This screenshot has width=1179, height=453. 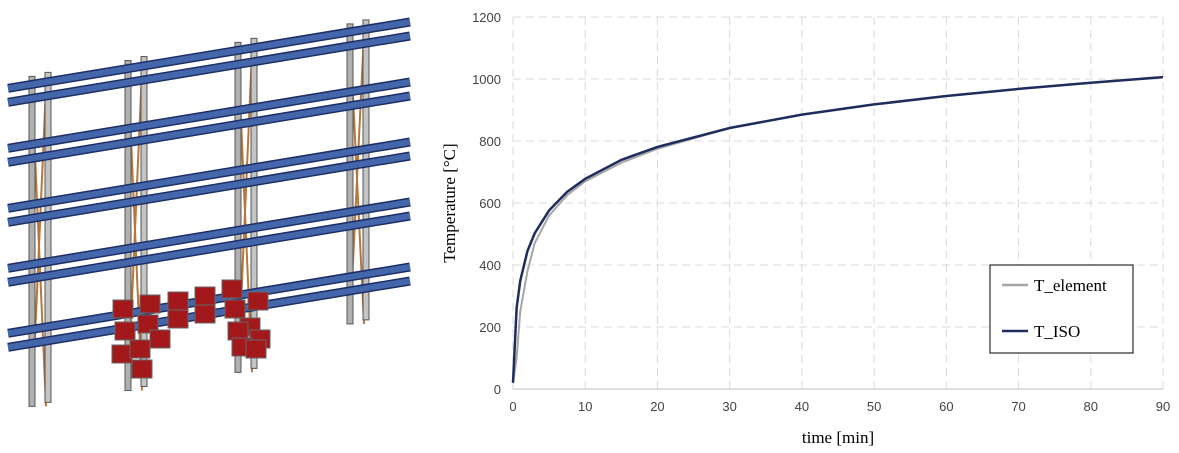 What do you see at coordinates (512, 406) in the screenshot?
I see `x-tick-label: 0` at bounding box center [512, 406].